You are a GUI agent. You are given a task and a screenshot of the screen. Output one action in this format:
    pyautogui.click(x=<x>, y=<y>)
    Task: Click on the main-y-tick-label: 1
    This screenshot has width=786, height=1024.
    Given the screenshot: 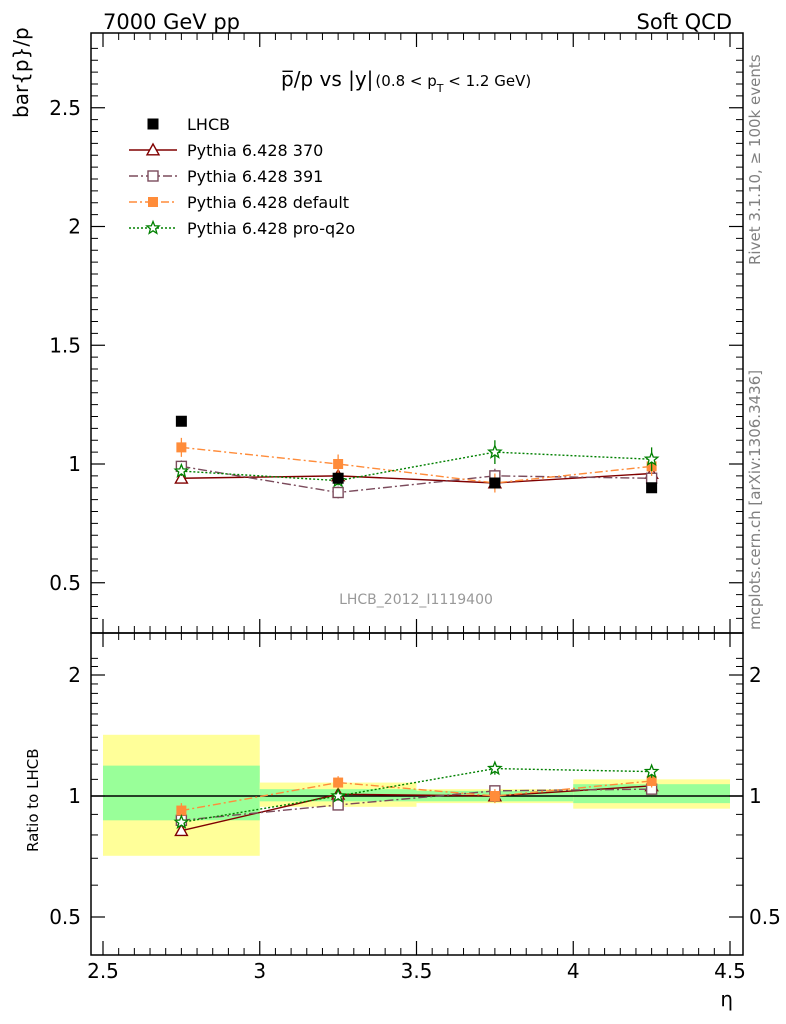 What is the action you would take?
    pyautogui.click(x=74, y=464)
    